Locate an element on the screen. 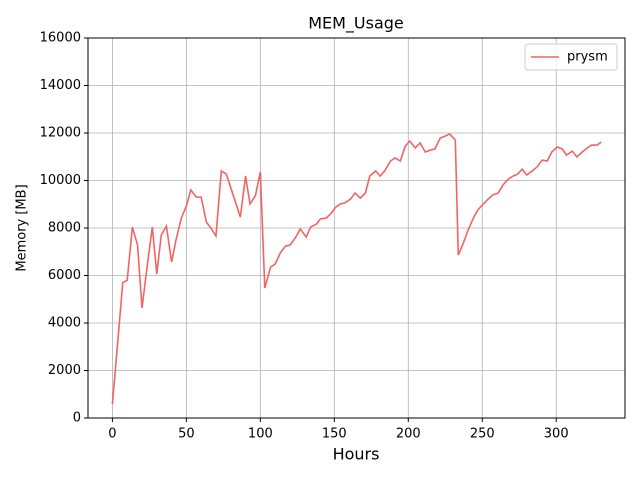  chart-title: MEM_Usage is located at coordinates (356, 24).